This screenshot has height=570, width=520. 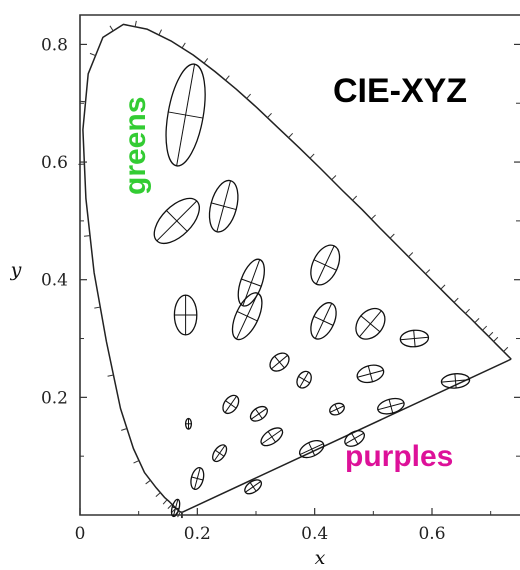 I want to click on y-tick-label: 0.4, so click(x=54, y=281).